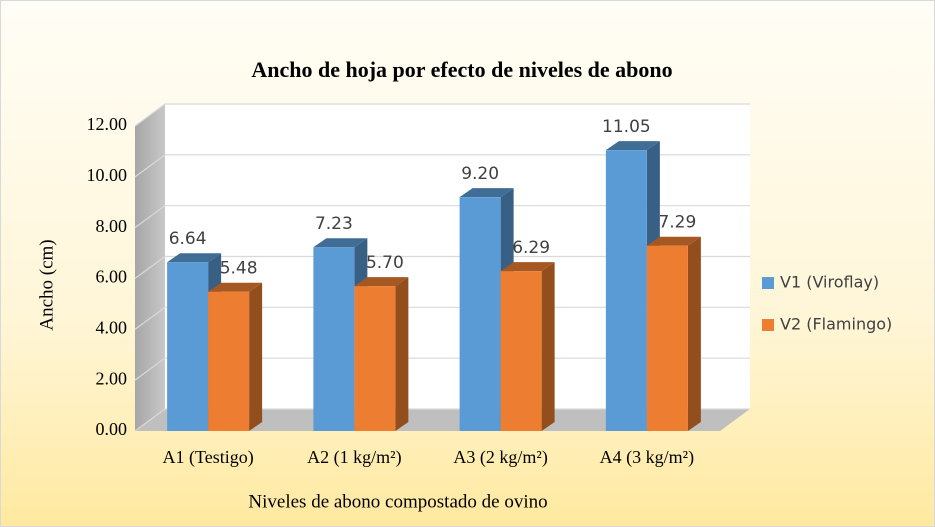  Describe the element at coordinates (500, 457) in the screenshot. I see `x-tick-label: A3 (2 kg/m²)` at that location.